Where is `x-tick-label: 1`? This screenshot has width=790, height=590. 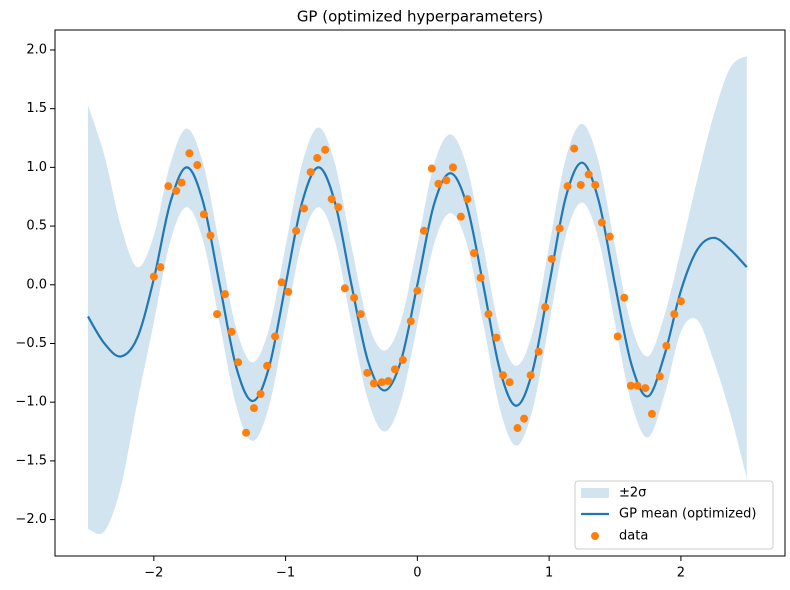
x-tick-label: 1 is located at coordinates (549, 573).